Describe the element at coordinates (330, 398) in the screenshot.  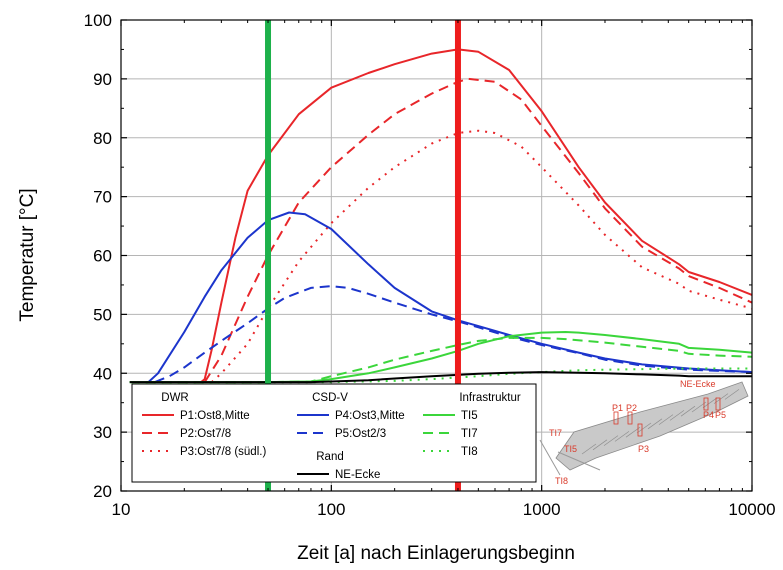
I see `legend-group-title: CSD-V` at that location.